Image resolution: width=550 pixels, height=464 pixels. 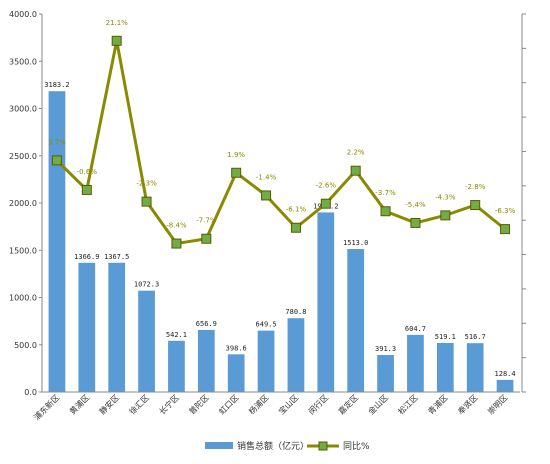 I want to click on yoy-value-label: -2.8%, so click(x=475, y=187).